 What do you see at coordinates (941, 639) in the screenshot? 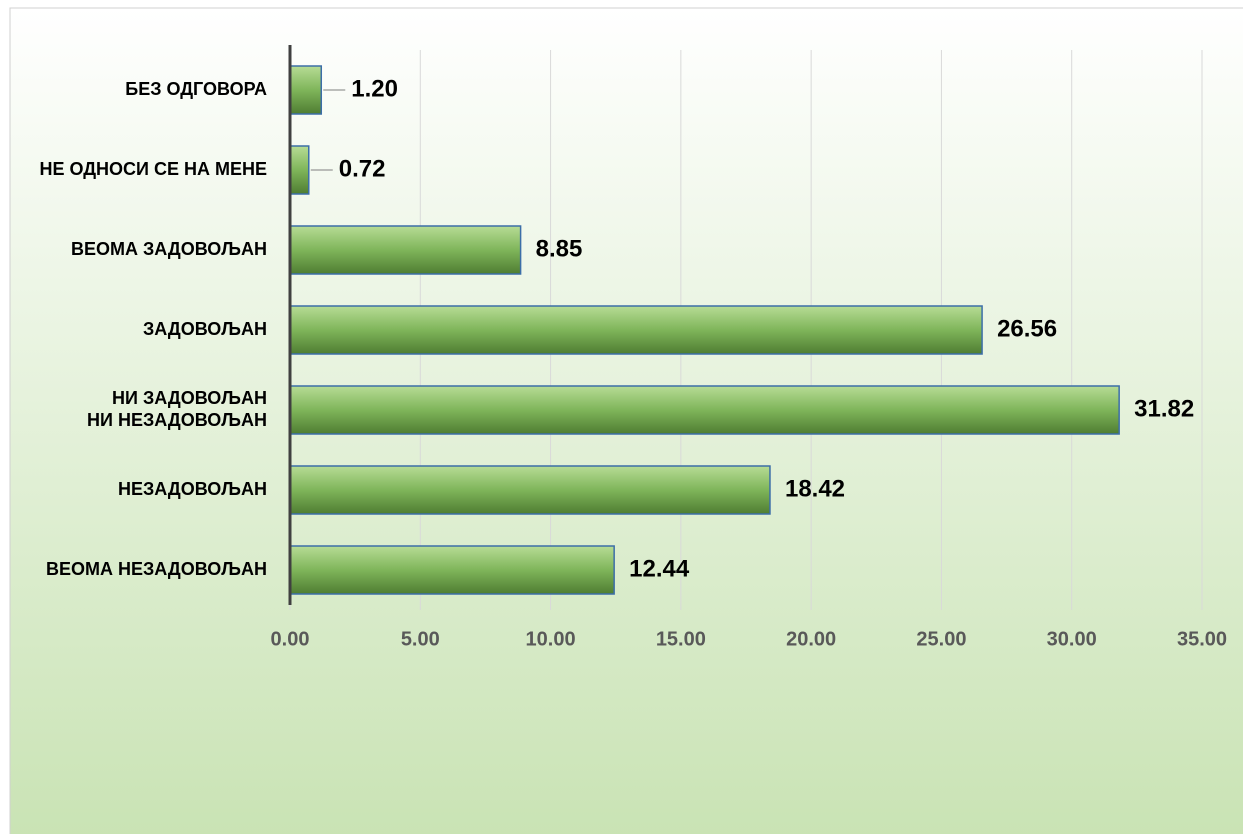
I see `x-tick-label: 25.00` at bounding box center [941, 639].